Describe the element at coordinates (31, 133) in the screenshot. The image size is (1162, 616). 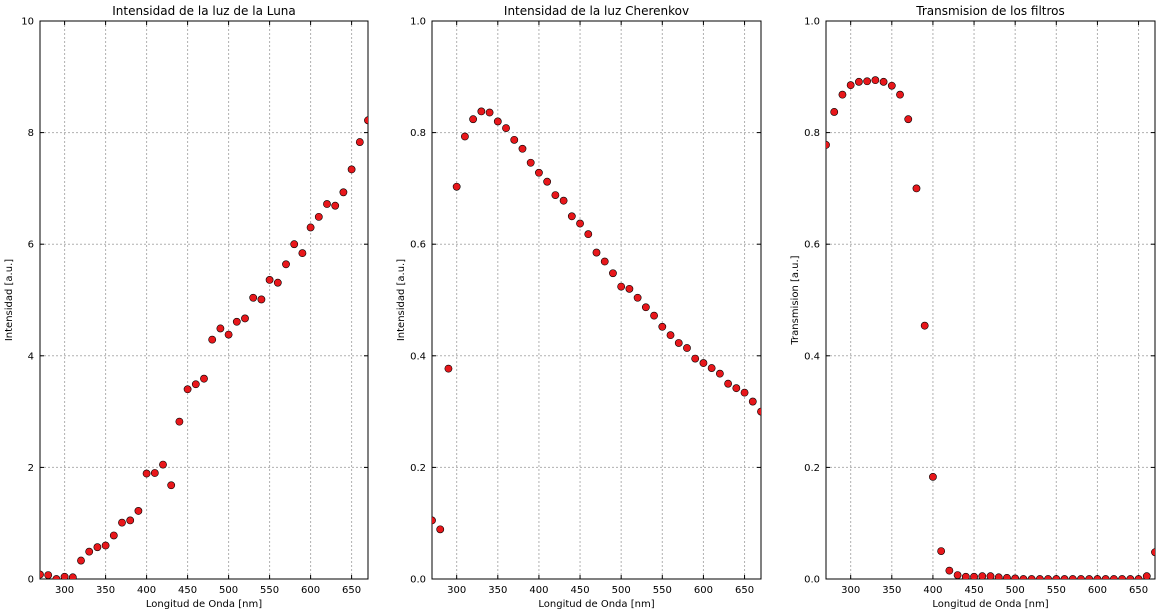
I see `y-tick-label: 8` at that location.